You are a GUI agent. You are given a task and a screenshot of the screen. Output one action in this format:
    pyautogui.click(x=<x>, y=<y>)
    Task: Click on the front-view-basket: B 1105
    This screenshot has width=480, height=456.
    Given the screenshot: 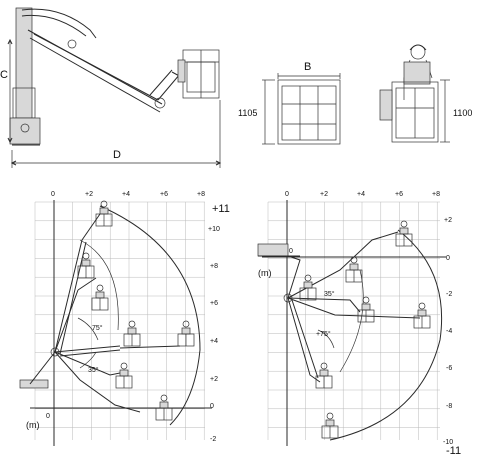 What is the action you would take?
    pyautogui.click(x=289, y=103)
    